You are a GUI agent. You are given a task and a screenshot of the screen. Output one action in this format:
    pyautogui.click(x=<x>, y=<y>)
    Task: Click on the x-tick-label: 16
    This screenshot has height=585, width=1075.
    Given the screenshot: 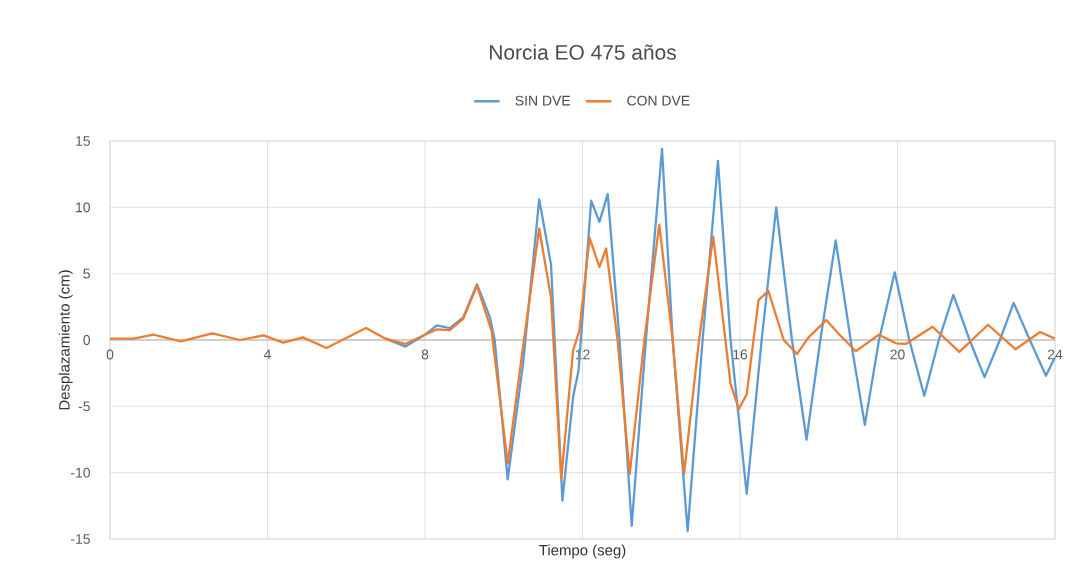 What is the action you would take?
    pyautogui.click(x=740, y=354)
    